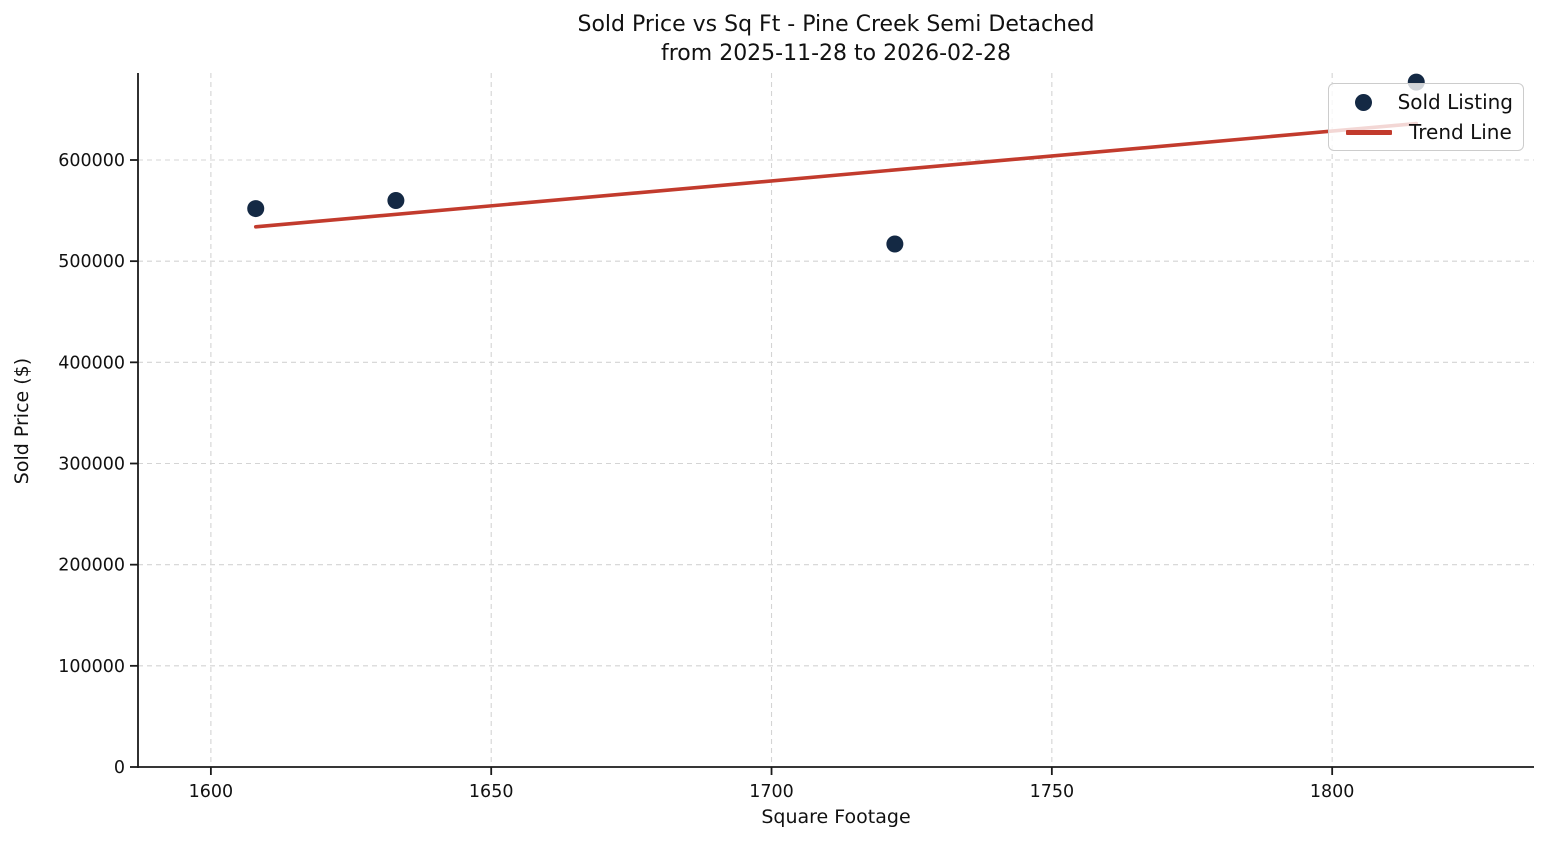 Image resolution: width=1547 pixels, height=845 pixels. Describe the element at coordinates (91, 363) in the screenshot. I see `y-tick-label: 400000` at that location.